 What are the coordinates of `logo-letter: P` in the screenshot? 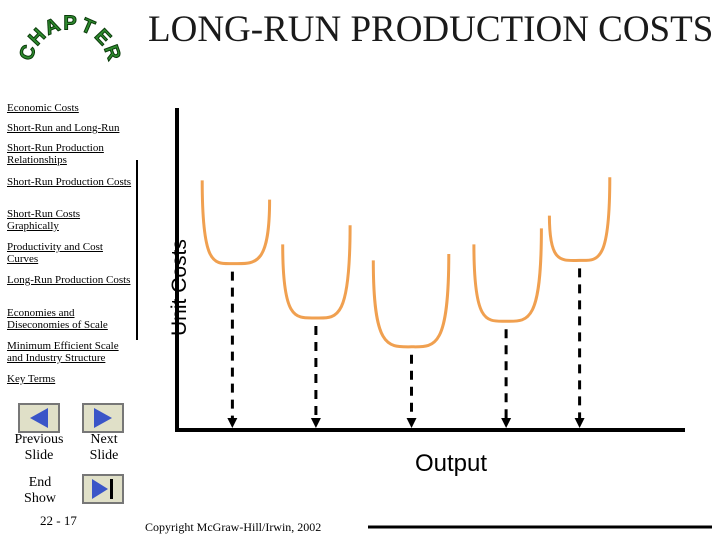 It's located at (69, 23).